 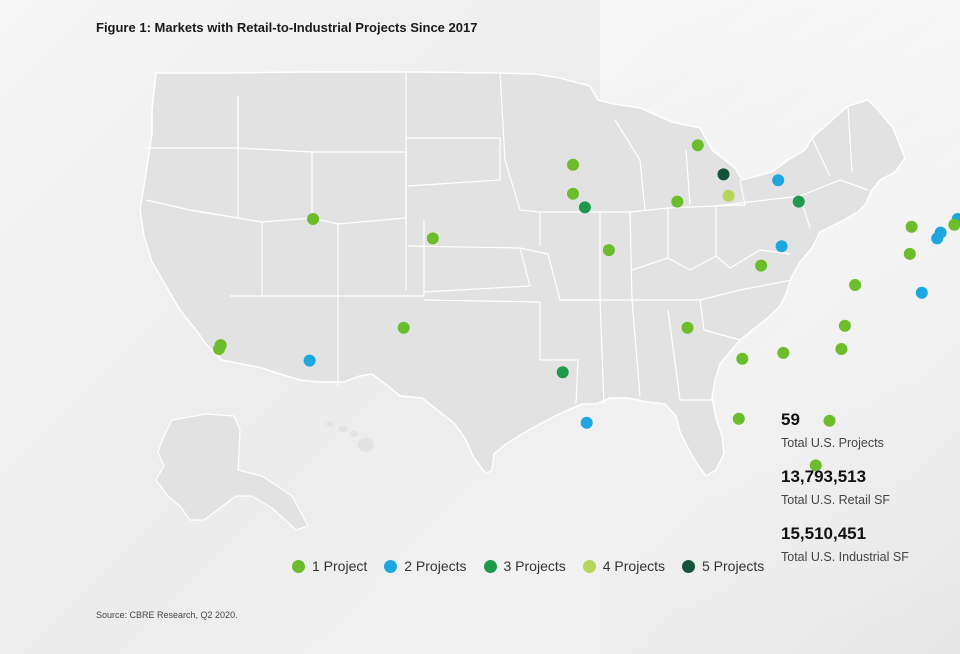 What do you see at coordinates (824, 533) in the screenshot?
I see `stat-value: 15,510,451` at bounding box center [824, 533].